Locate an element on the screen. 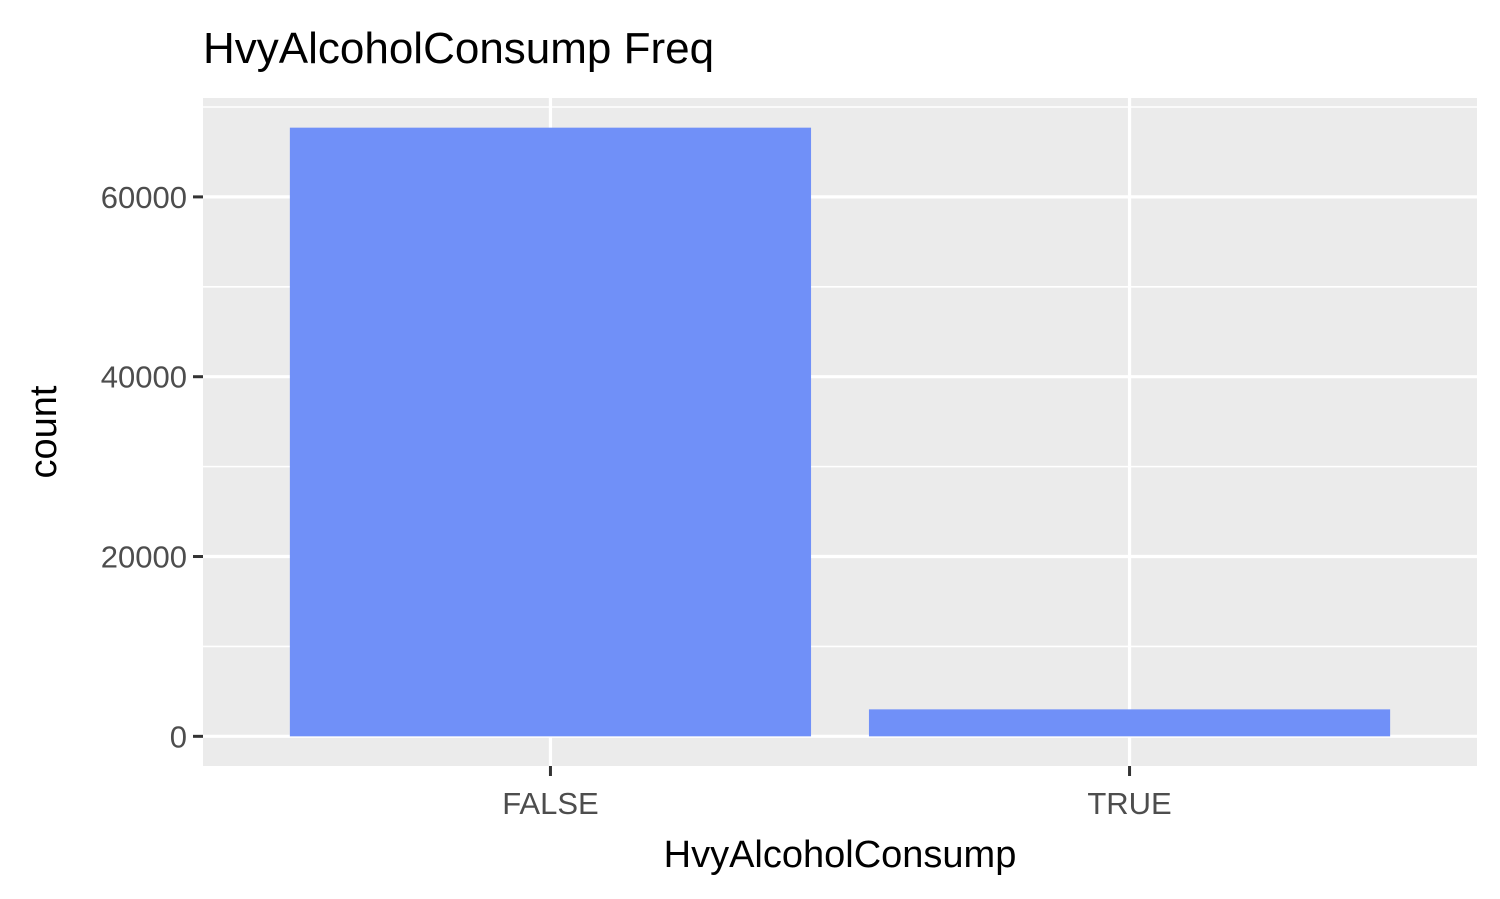 Image resolution: width=1500 pixels, height=899 pixels. x-tick-label: TRUE is located at coordinates (1129, 803).